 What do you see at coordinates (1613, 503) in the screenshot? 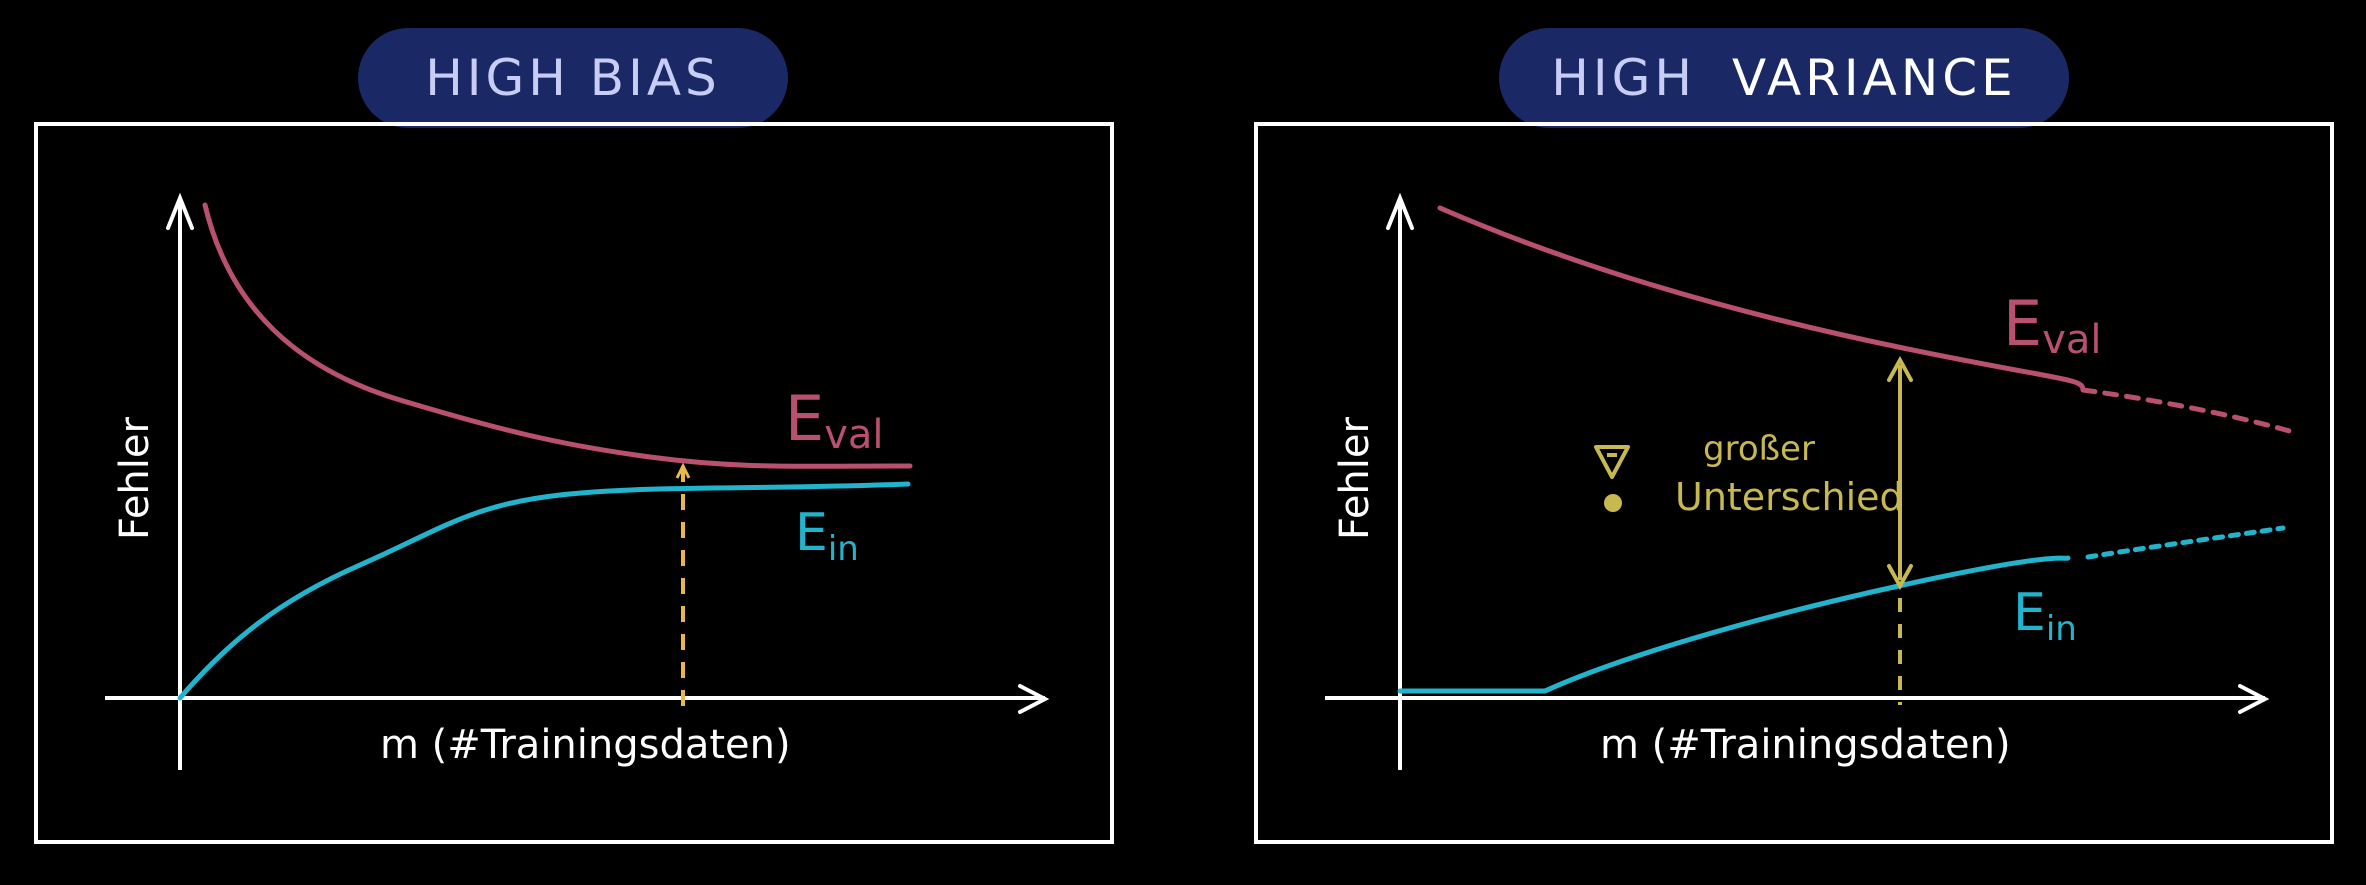
I see `dot-icon` at bounding box center [1613, 503].